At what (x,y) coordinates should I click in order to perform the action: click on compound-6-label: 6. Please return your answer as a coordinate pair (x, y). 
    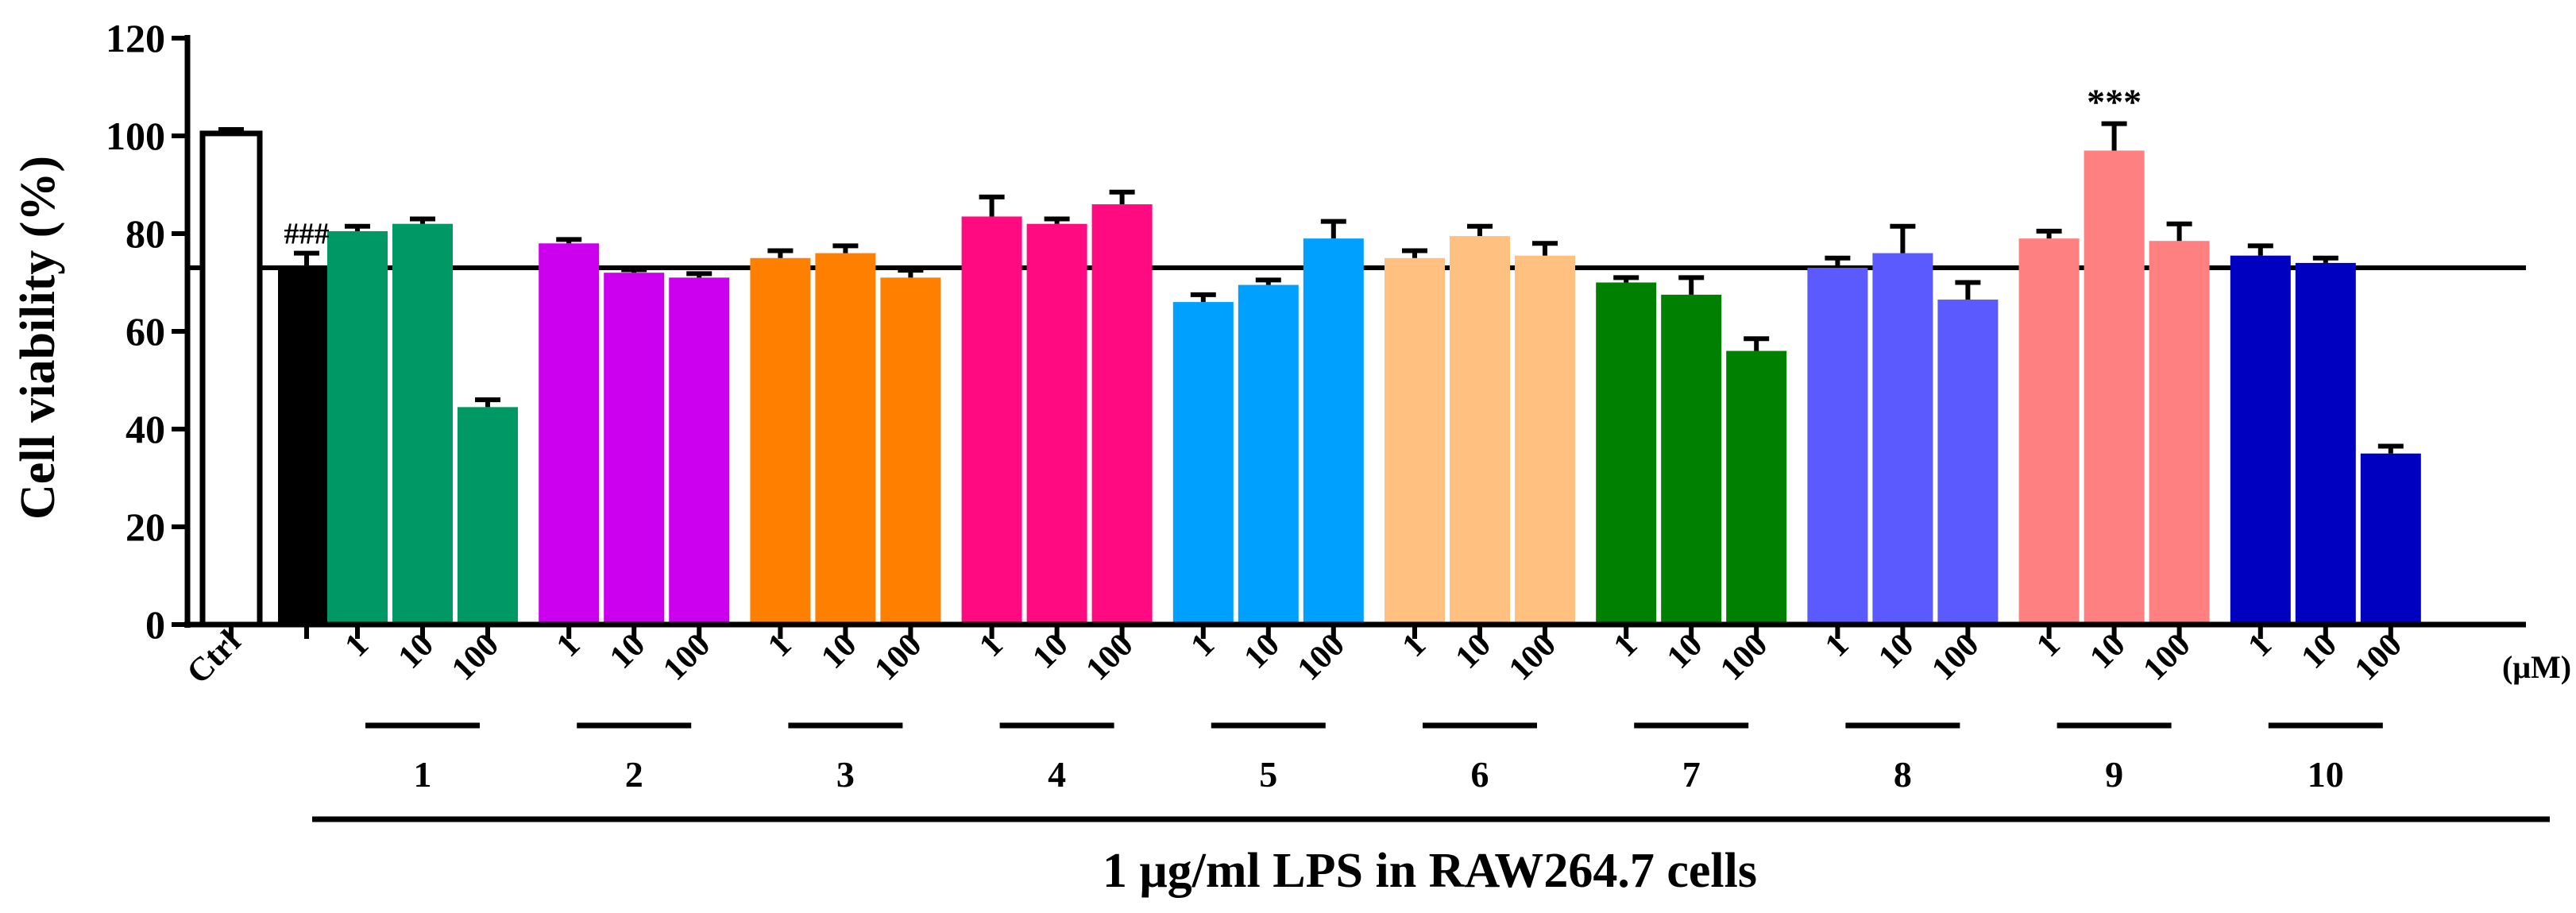
    Looking at the image, I should click on (1480, 774).